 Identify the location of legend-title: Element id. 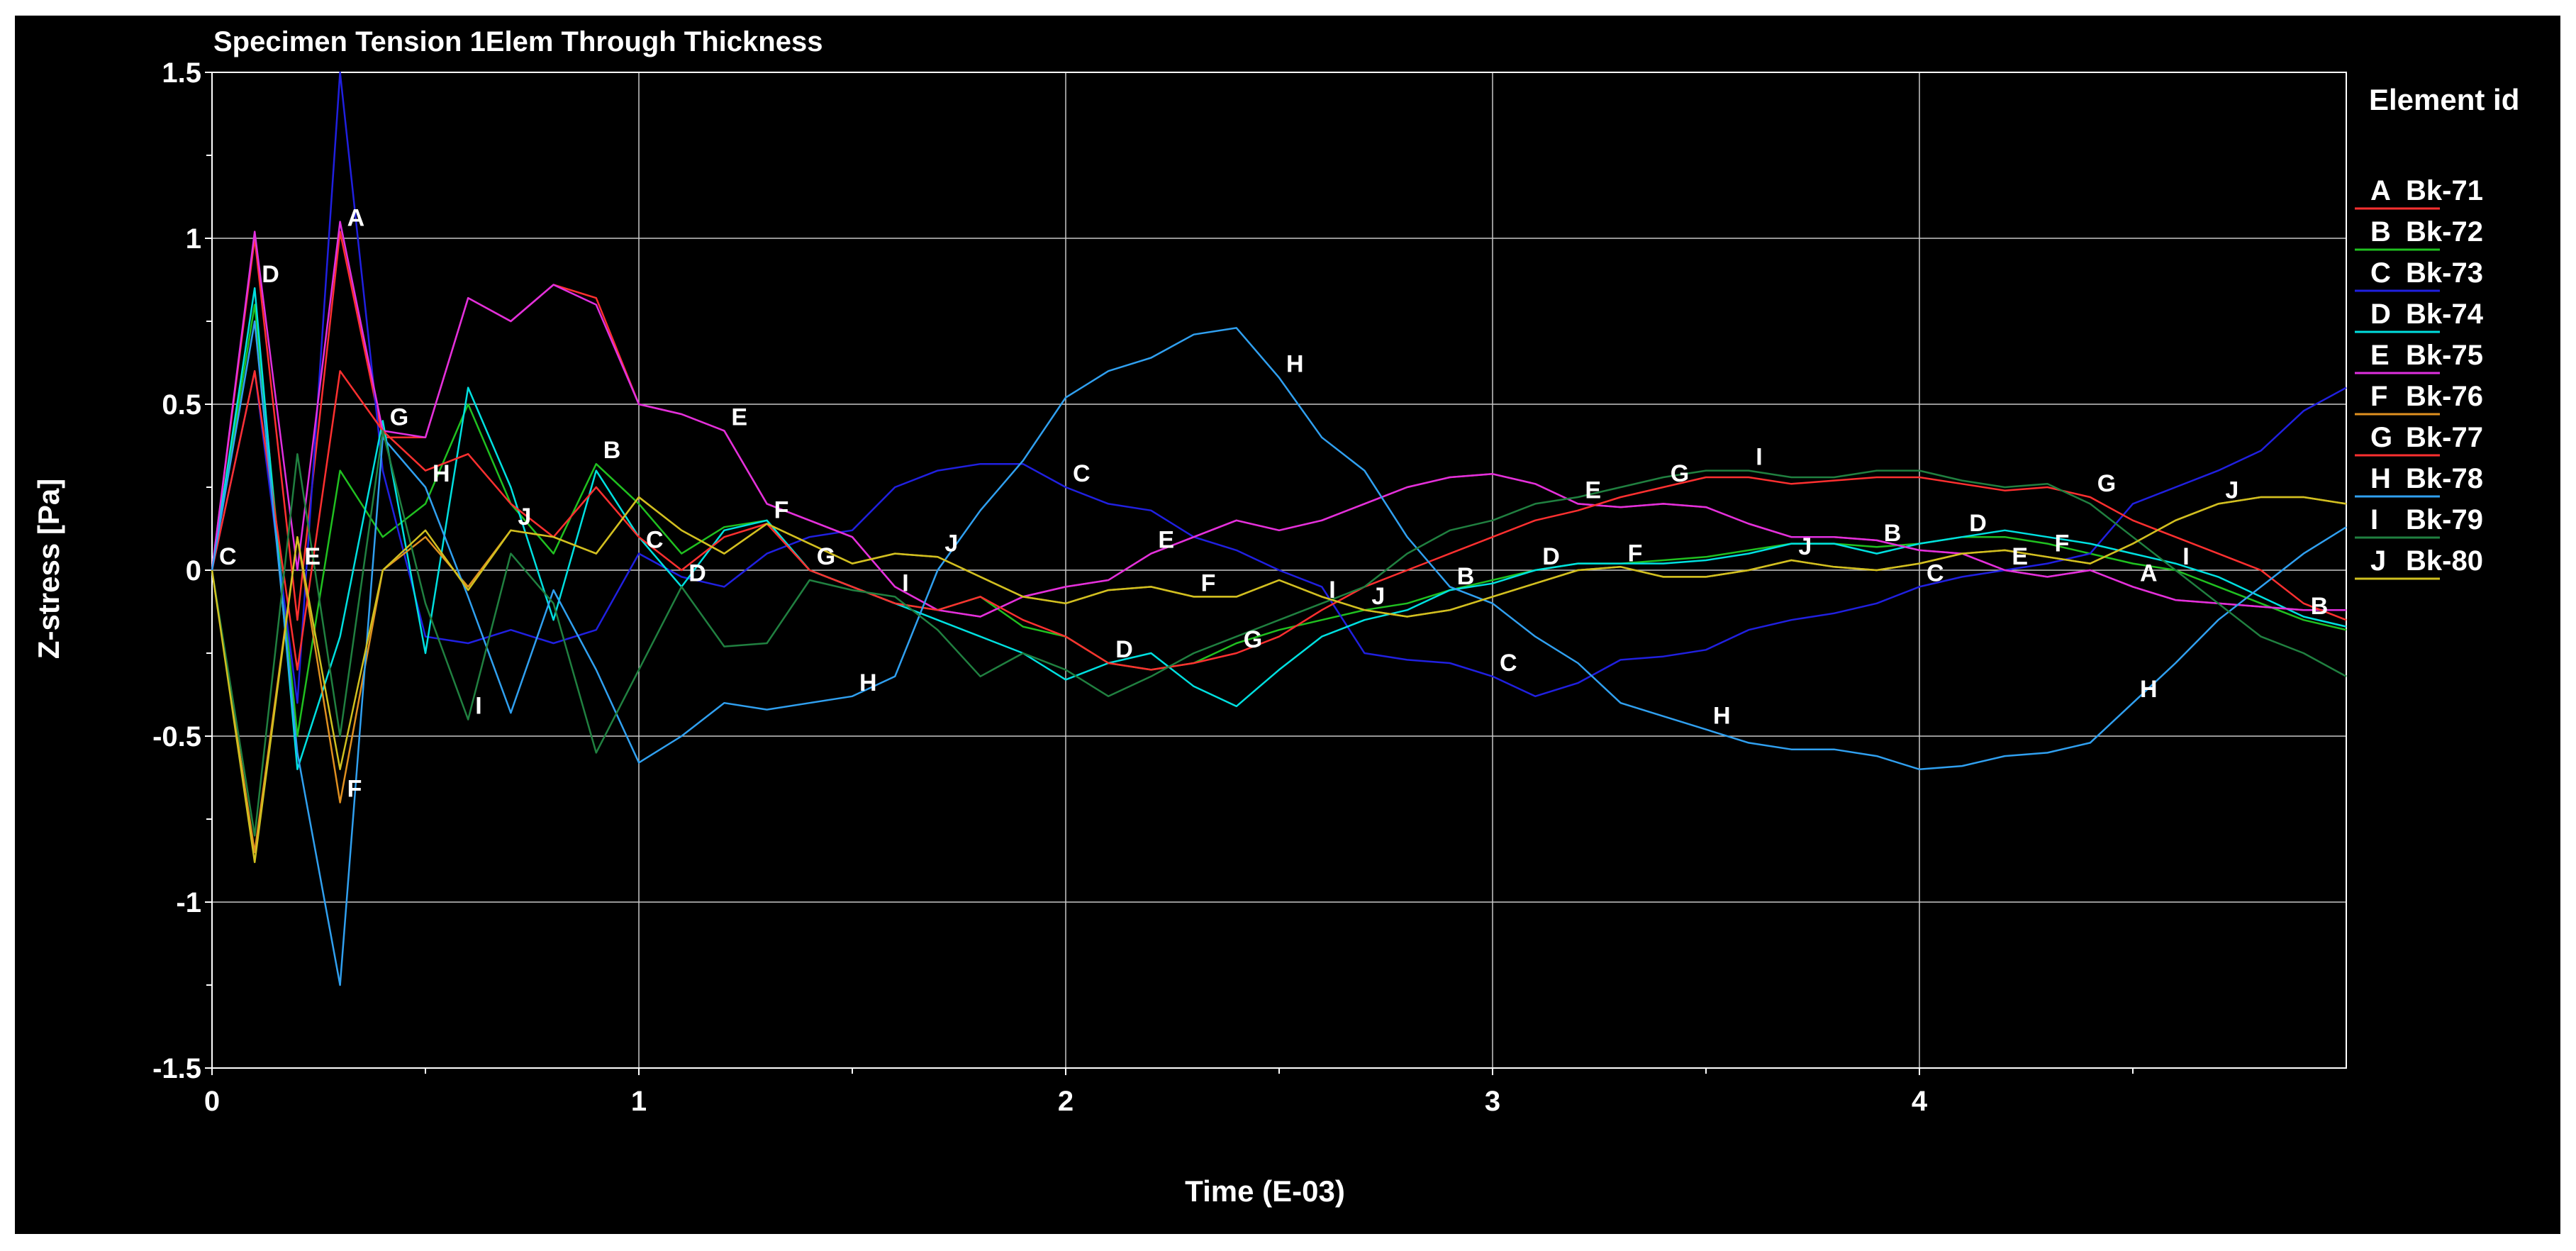
(2444, 99).